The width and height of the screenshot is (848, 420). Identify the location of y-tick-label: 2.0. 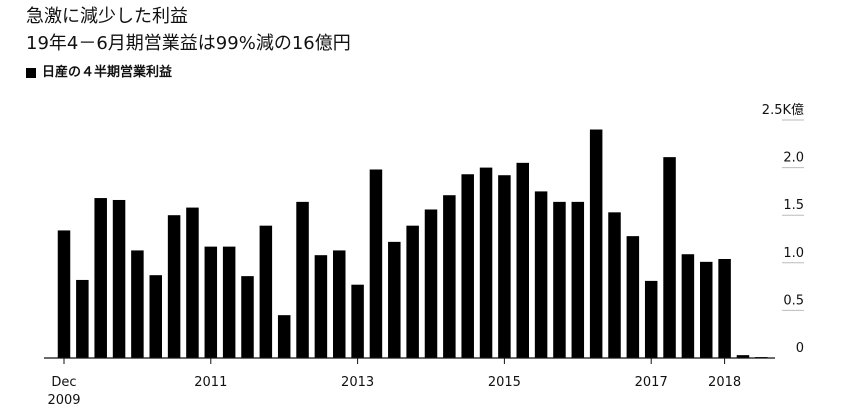
(793, 158).